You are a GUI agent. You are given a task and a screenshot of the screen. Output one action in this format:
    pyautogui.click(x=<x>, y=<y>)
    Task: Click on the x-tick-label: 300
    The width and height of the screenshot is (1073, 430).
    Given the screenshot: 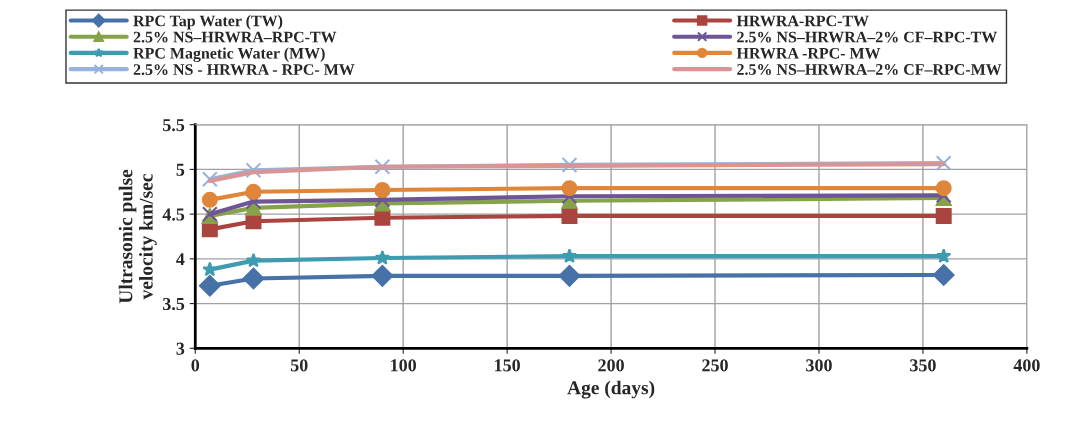 What is the action you would take?
    pyautogui.click(x=819, y=365)
    